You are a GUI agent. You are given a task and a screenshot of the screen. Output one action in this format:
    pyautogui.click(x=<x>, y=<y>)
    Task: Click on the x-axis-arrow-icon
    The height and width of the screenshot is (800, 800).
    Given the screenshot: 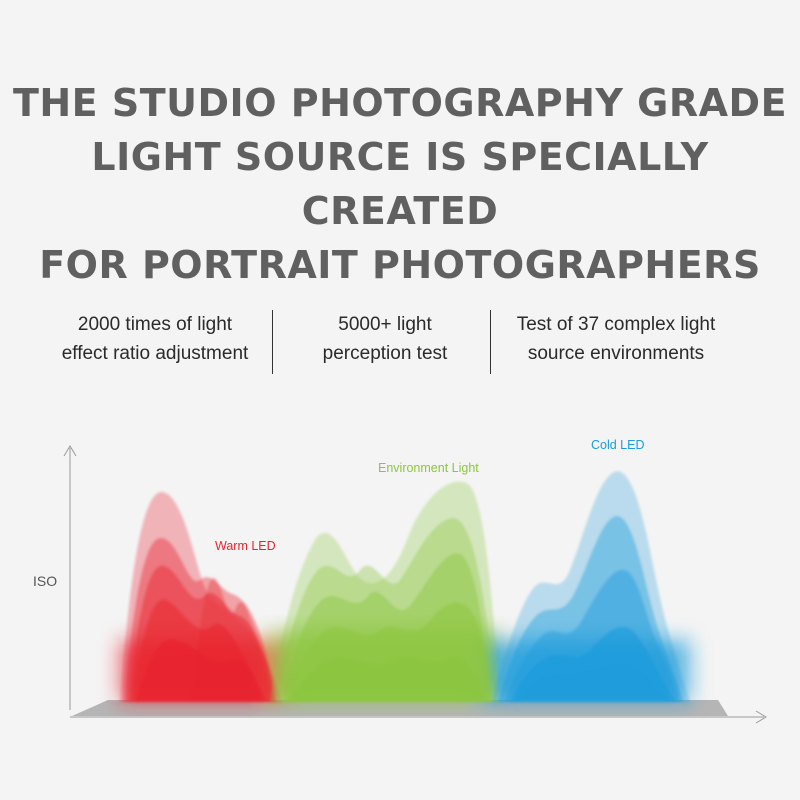 What is the action you would take?
    pyautogui.click(x=761, y=717)
    